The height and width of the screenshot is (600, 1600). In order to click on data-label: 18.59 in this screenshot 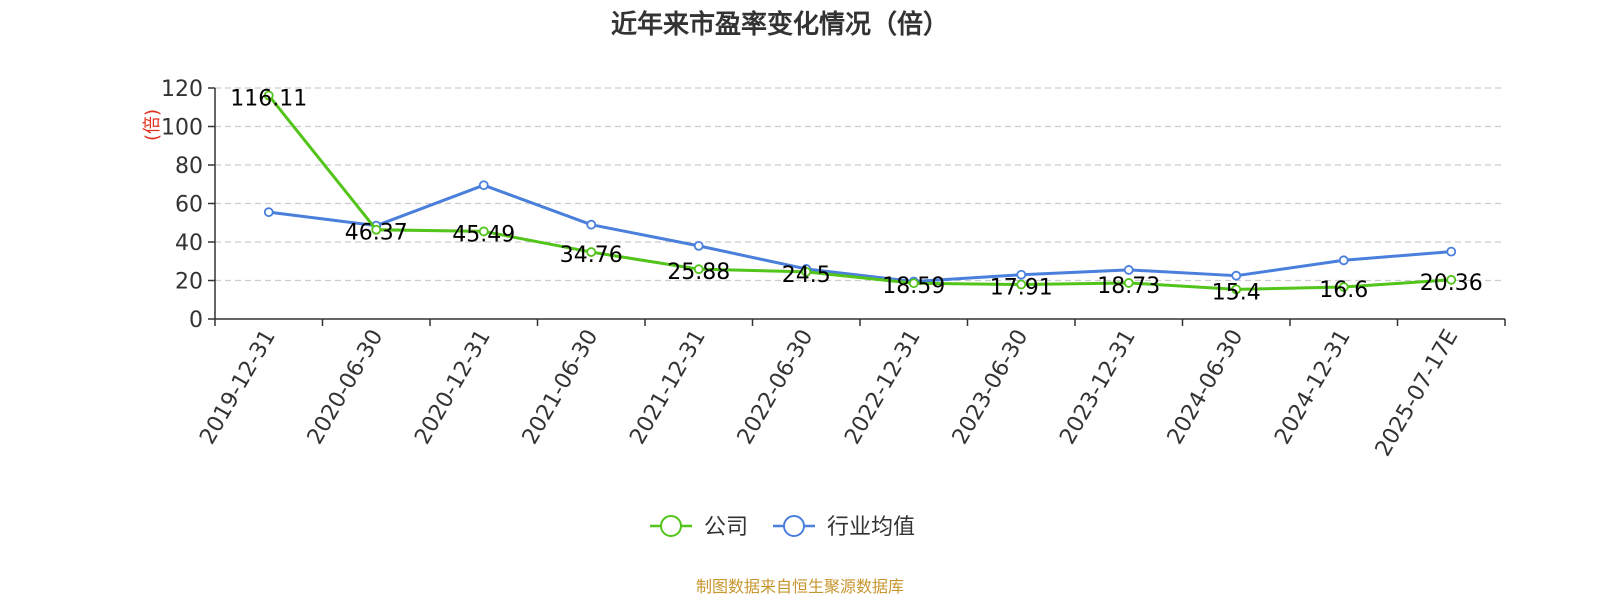, I will do `click(913, 286)`.